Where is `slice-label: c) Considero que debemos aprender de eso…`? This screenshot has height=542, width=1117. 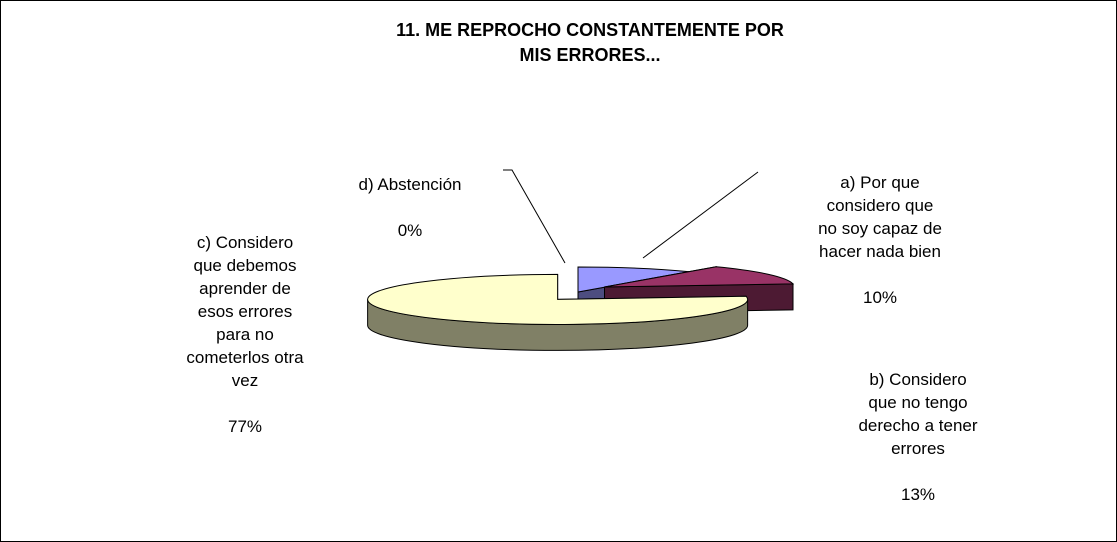
slice-label: c) Considero que debemos aprender de eso… is located at coordinates (245, 334).